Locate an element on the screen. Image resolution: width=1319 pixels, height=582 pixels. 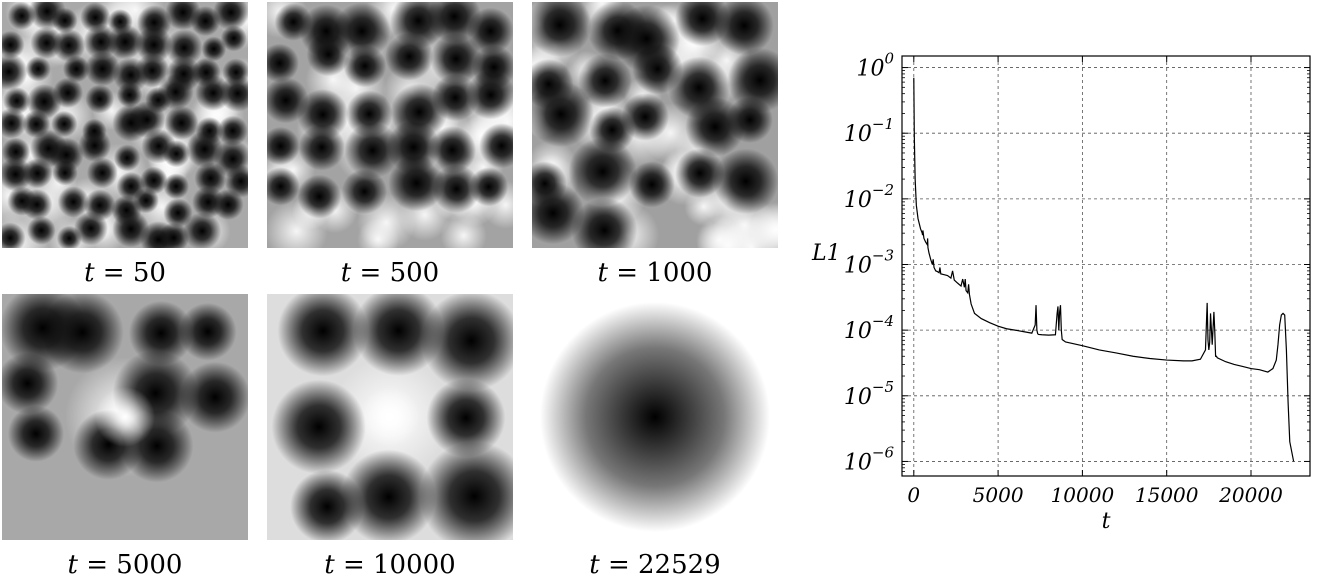
x-tick-label: 15000 is located at coordinates (1167, 495).